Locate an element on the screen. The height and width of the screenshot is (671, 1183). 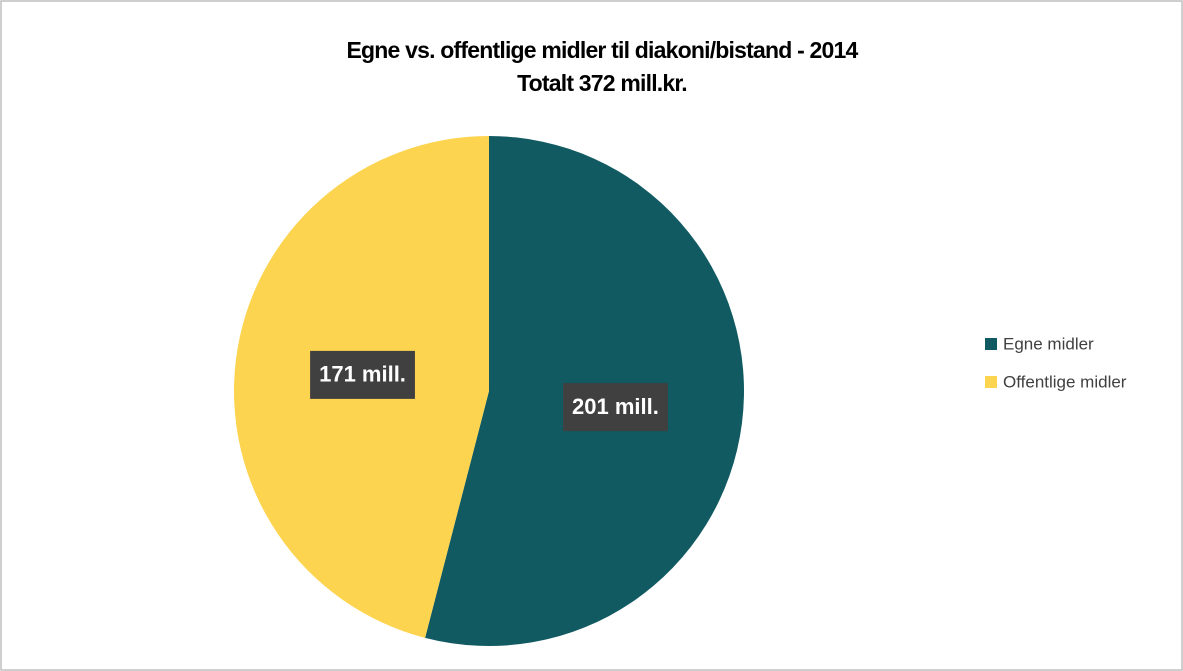
value-label: 171 mill. is located at coordinates (362, 374).